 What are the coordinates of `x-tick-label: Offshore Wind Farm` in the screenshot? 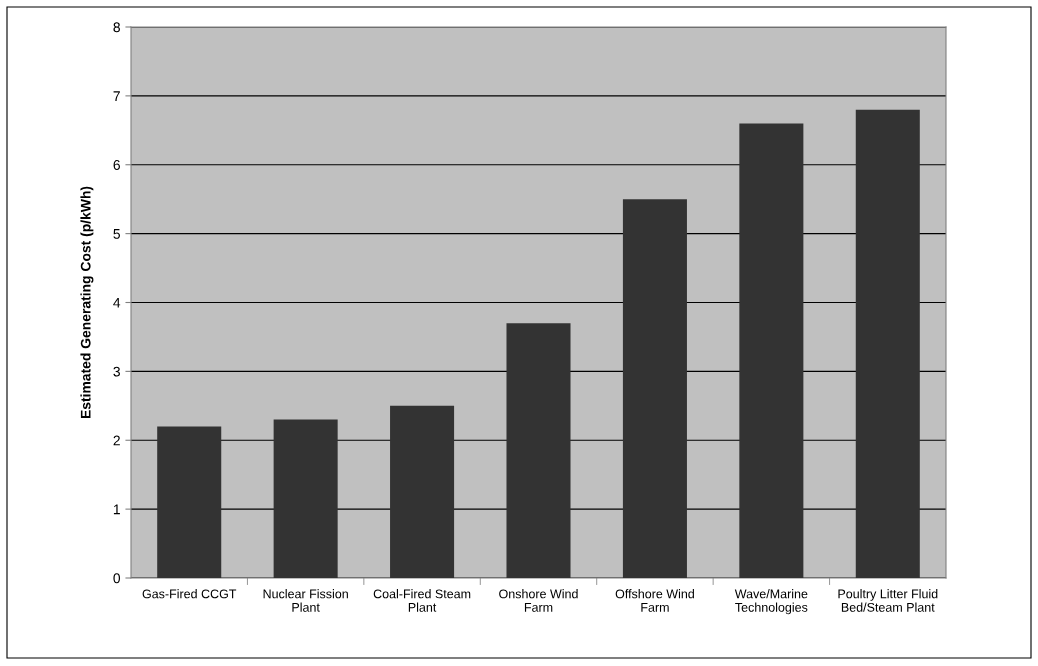 It's located at (654, 600).